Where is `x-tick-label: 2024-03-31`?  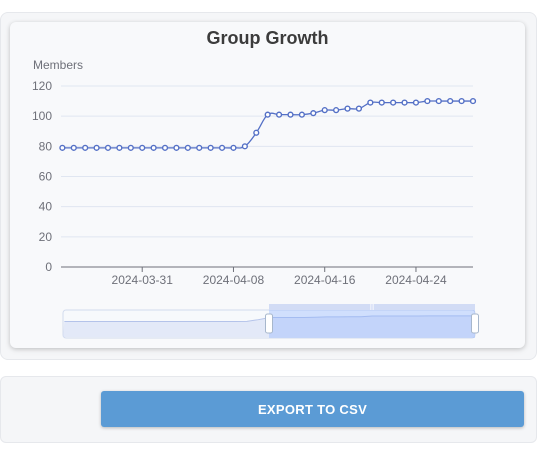 x-tick-label: 2024-03-31 is located at coordinates (143, 280).